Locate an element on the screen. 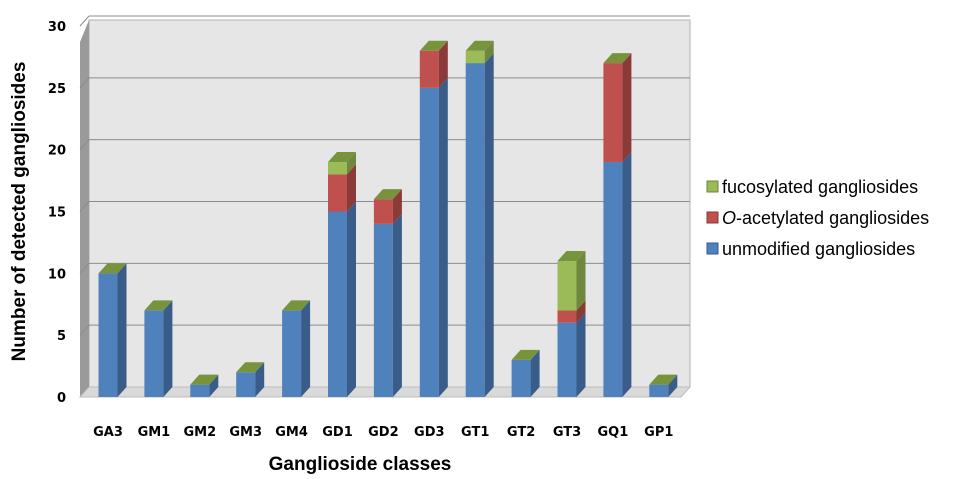 This screenshot has height=479, width=973. legend-label: O-acetylated gangliosides is located at coordinates (825, 218).